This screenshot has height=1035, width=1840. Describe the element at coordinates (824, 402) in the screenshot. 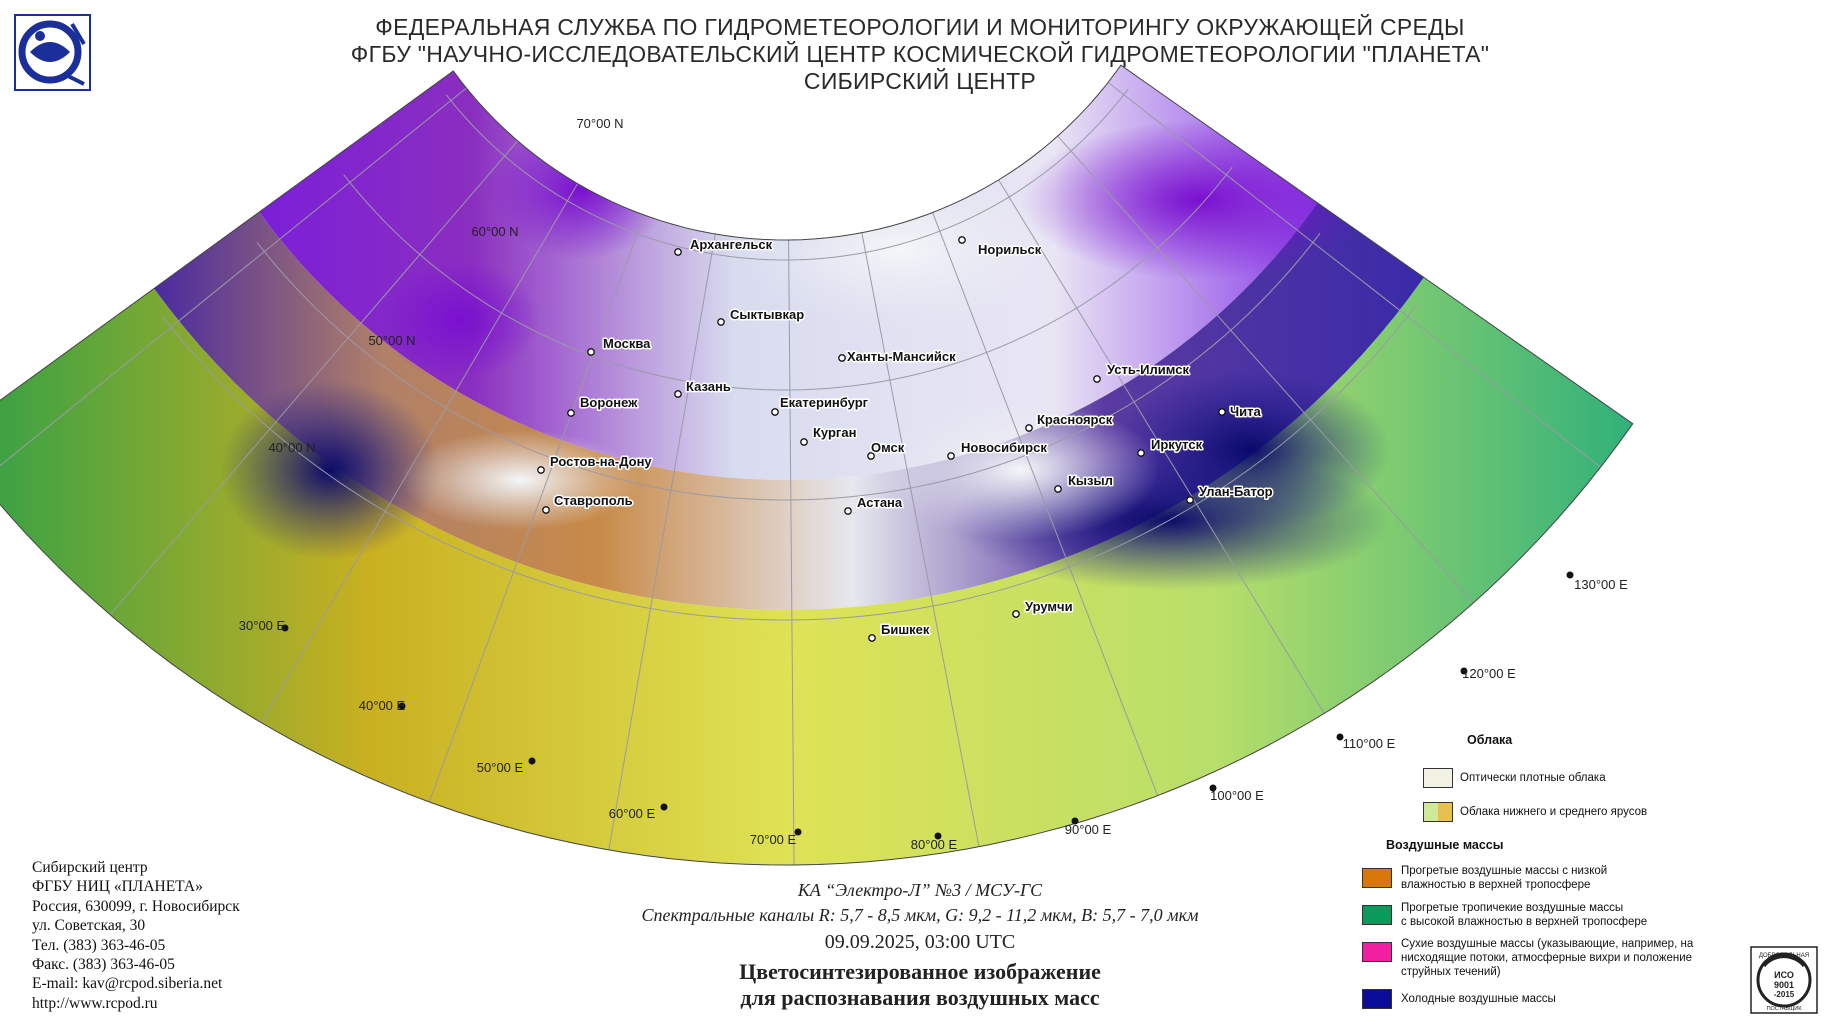

I see `city-label-halo: Екатеринбург` at that location.